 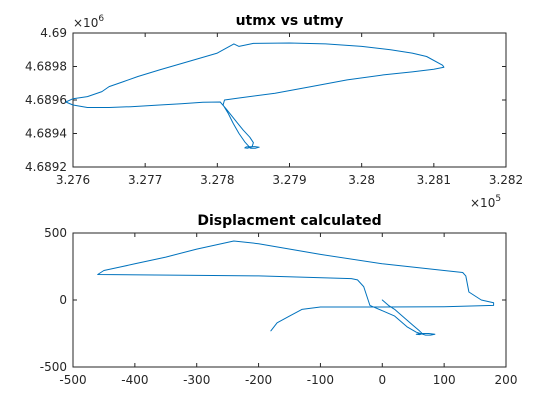 I want to click on subplot-1-y-exponent-base: ×10, so click(x=85, y=23).